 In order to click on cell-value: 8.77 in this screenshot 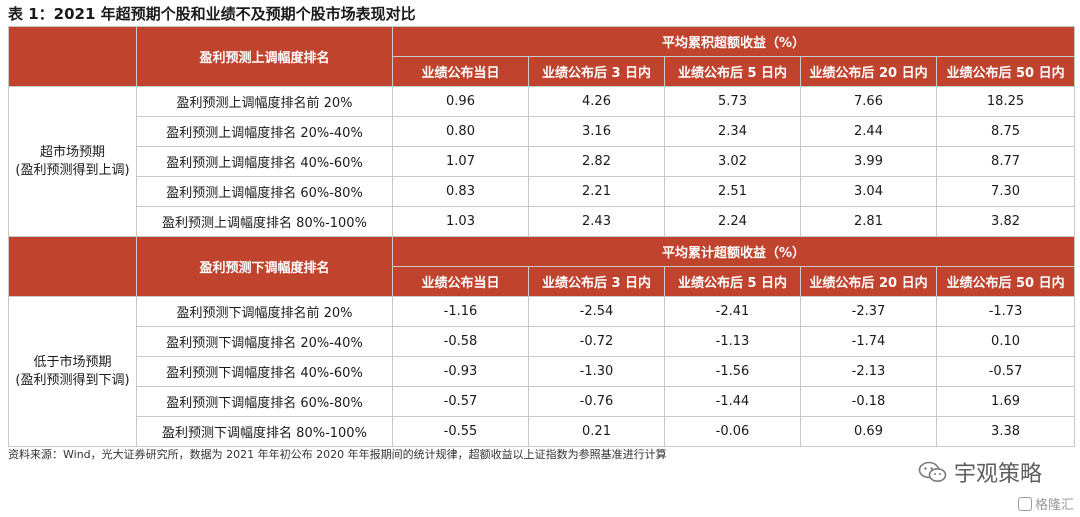, I will do `click(1005, 161)`.